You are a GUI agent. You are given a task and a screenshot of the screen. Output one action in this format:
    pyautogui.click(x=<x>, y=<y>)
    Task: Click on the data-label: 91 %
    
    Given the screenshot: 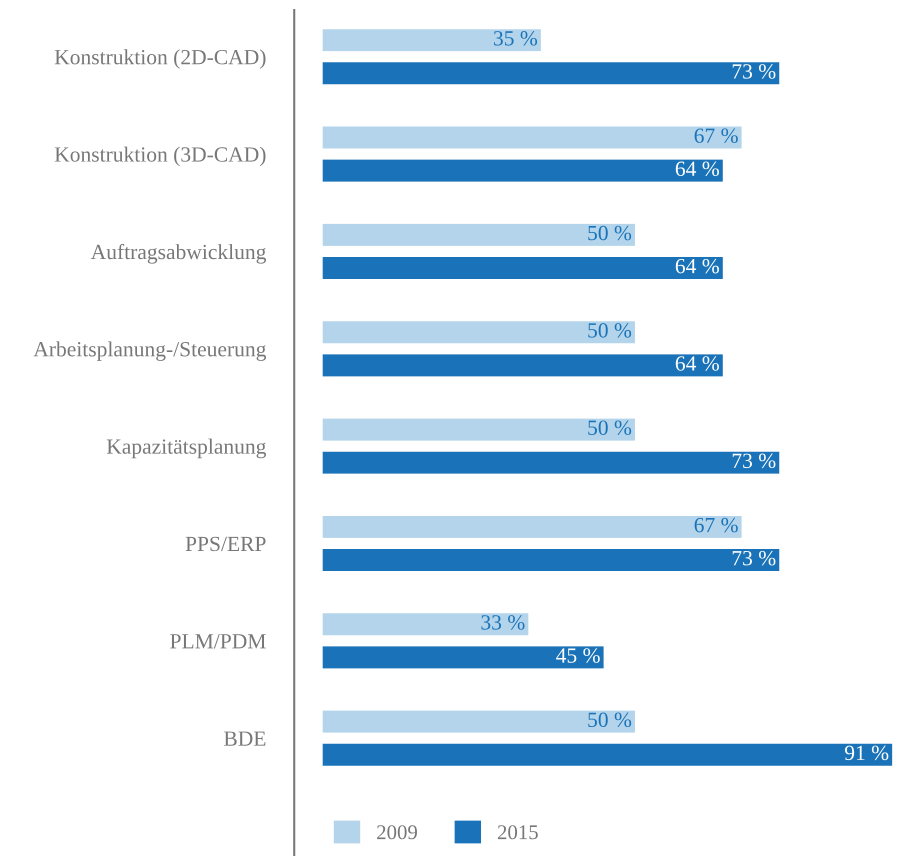 What is the action you would take?
    pyautogui.click(x=866, y=753)
    